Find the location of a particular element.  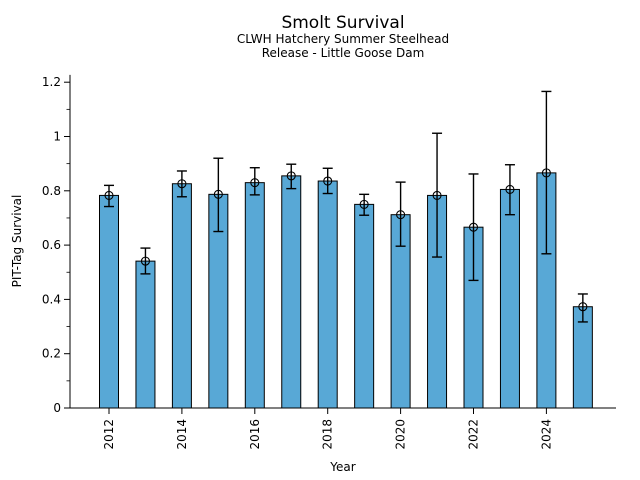

marker-open-circle-2021 is located at coordinates (437, 195).